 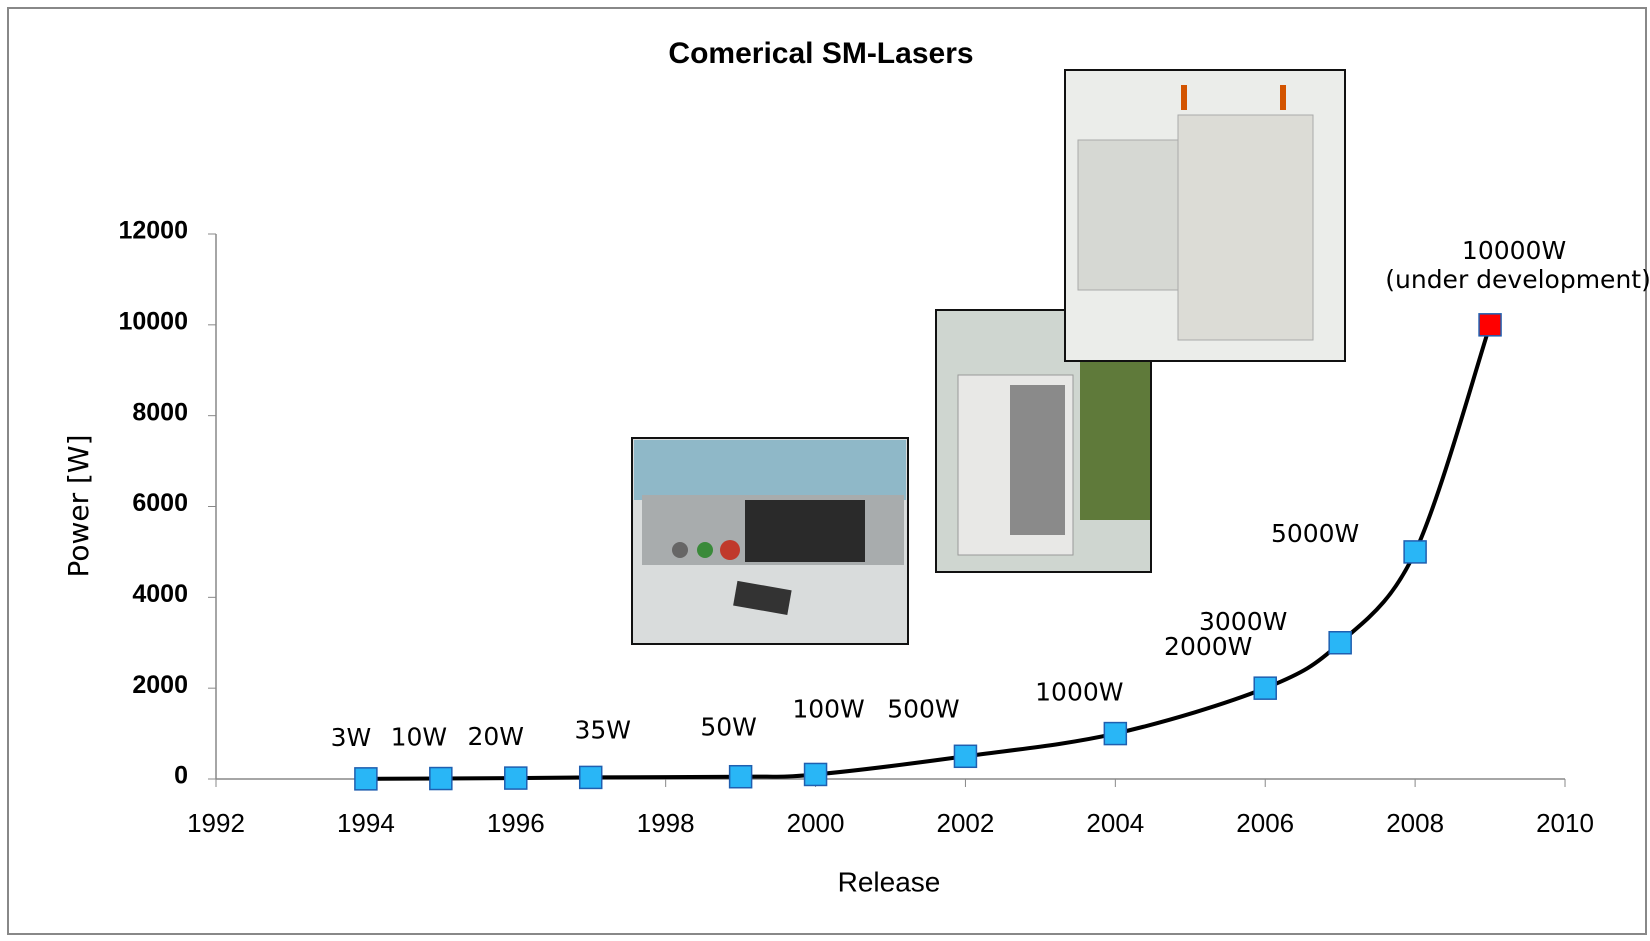 What do you see at coordinates (160, 685) in the screenshot?
I see `y-tick-label: 2000` at bounding box center [160, 685].